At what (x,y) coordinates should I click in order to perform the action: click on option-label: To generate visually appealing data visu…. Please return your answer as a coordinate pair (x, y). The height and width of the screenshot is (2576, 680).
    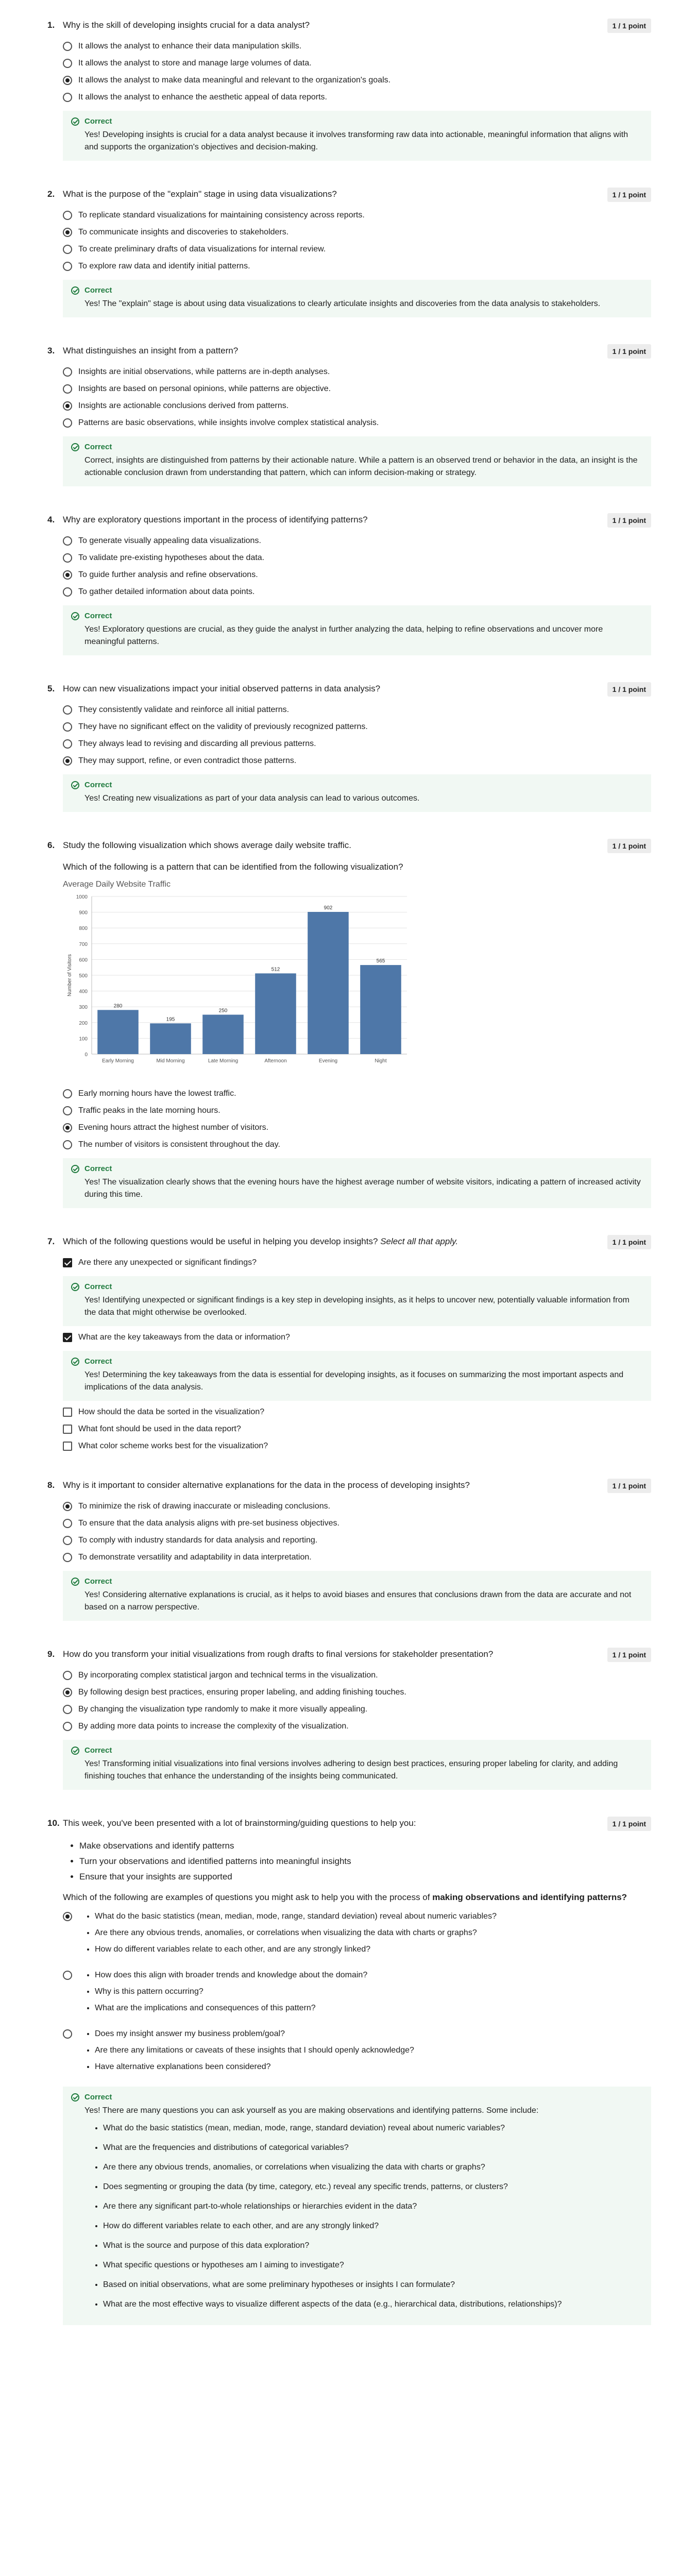
    Looking at the image, I should click on (169, 540).